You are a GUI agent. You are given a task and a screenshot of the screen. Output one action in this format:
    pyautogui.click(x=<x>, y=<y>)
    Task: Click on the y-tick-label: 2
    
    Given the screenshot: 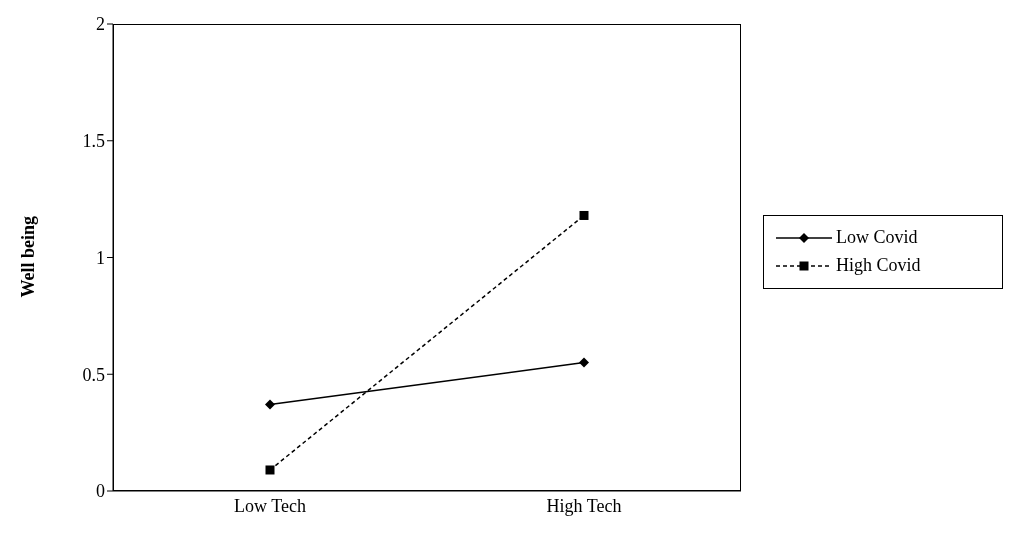 What is the action you would take?
    pyautogui.click(x=100, y=24)
    